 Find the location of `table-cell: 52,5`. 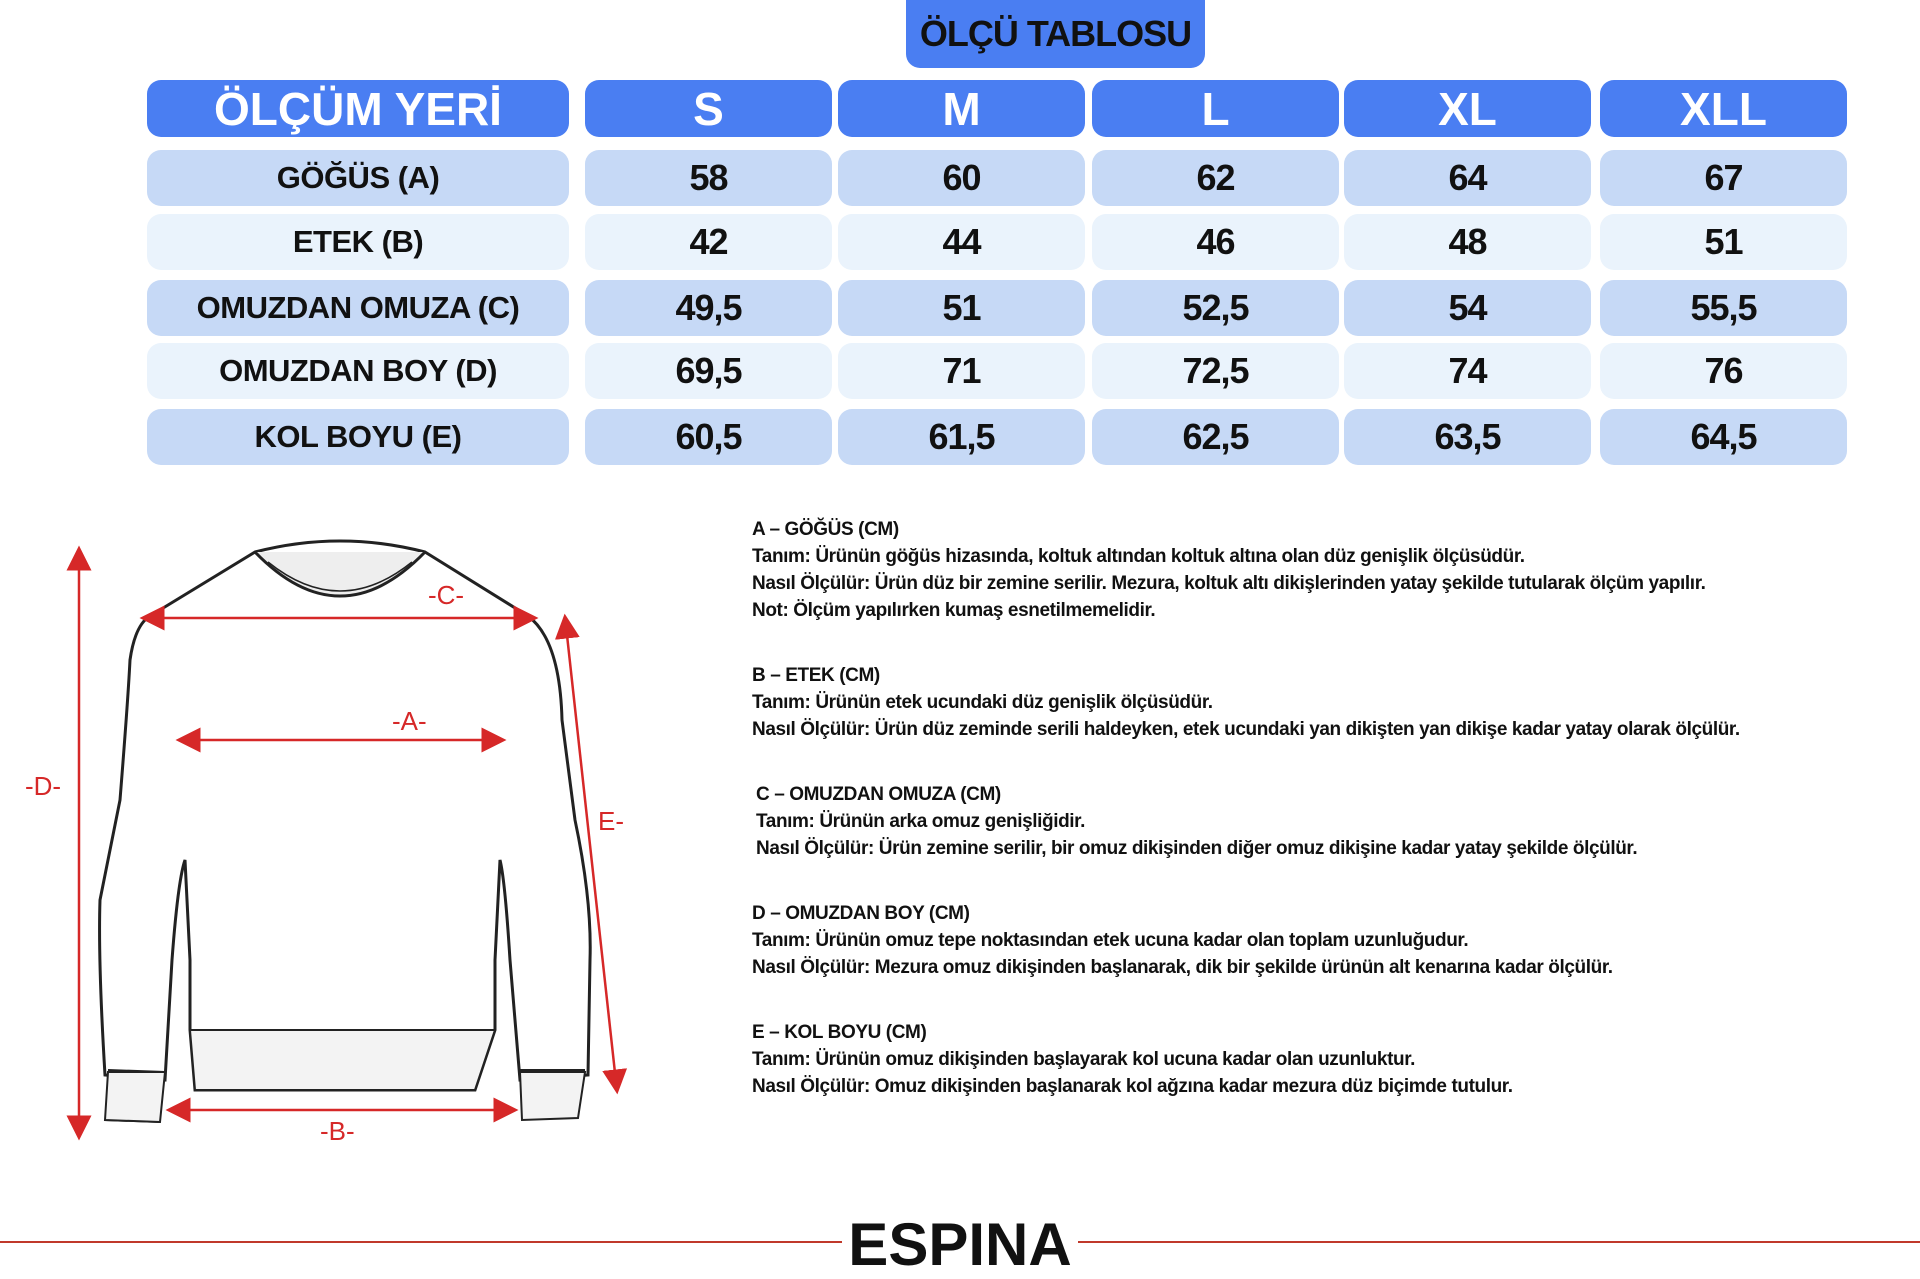

table-cell: 52,5 is located at coordinates (1215, 308).